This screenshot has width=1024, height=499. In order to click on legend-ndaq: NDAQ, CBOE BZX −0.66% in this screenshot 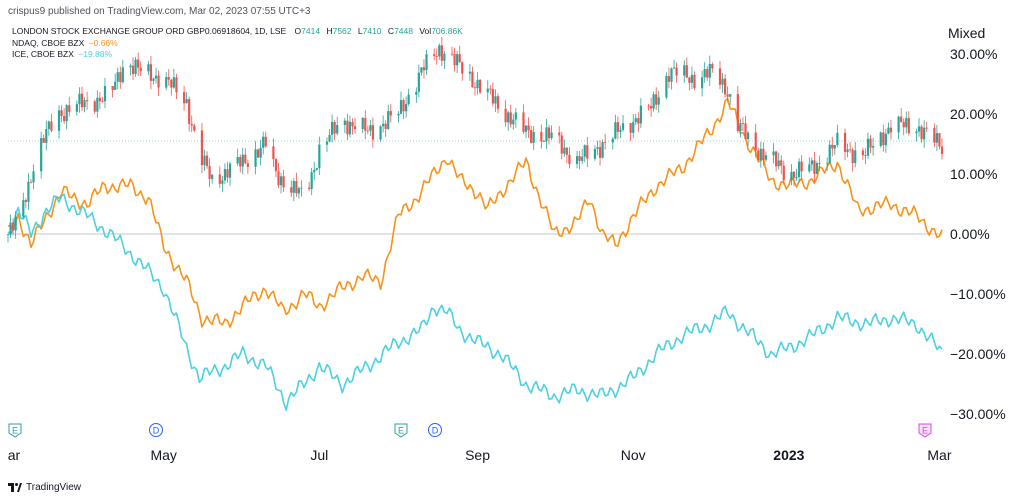, I will do `click(237, 44)`.